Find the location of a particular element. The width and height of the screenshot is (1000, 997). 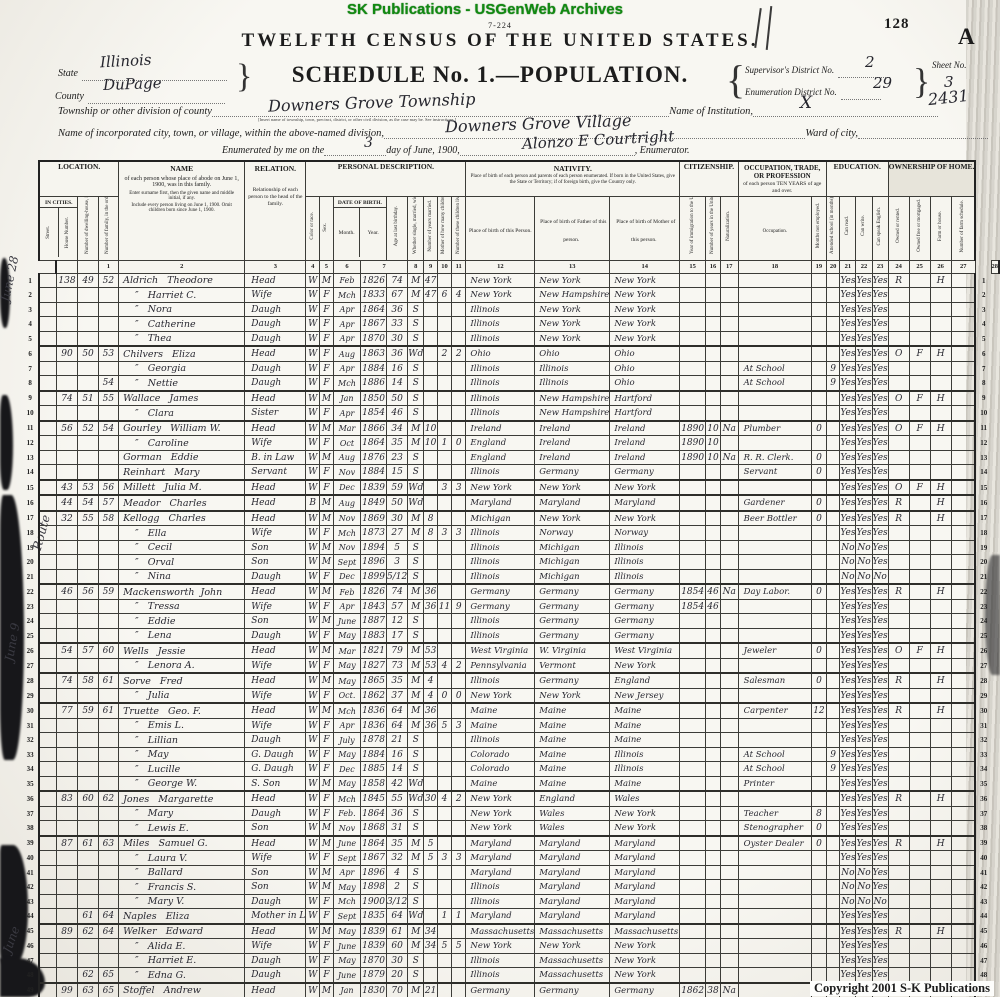

scan-smudge is located at coordinates (14, 905).